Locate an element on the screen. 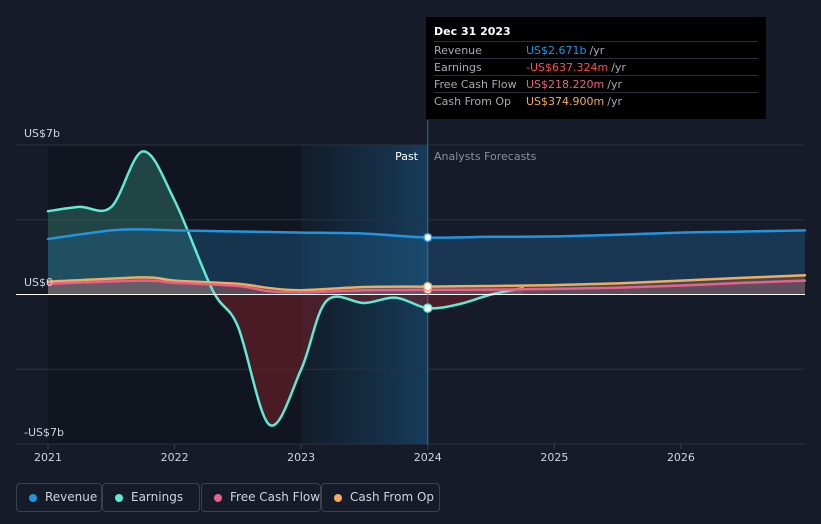  tooltip-value: -US$637.324m/yr is located at coordinates (576, 67).